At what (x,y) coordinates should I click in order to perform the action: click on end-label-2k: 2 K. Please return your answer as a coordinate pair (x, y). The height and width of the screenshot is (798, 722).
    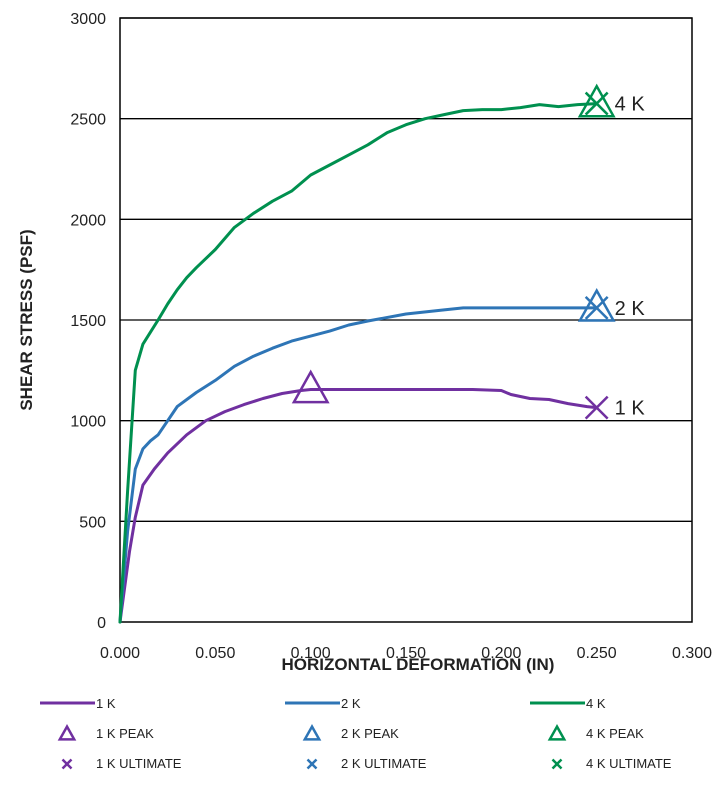
    Looking at the image, I should click on (630, 309).